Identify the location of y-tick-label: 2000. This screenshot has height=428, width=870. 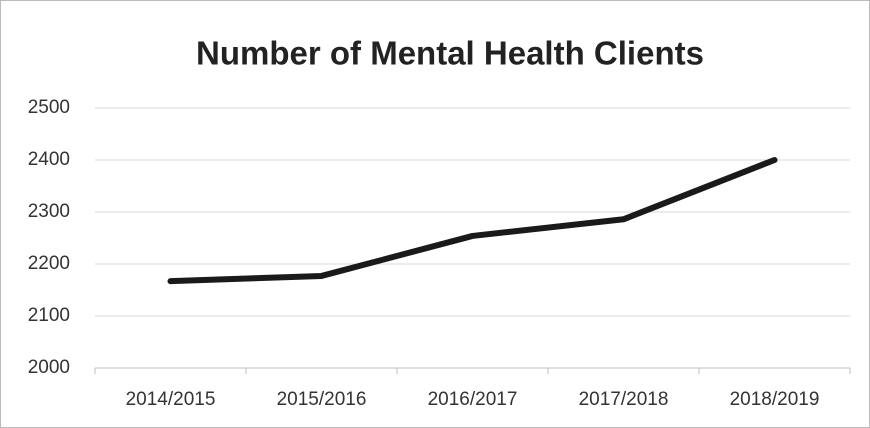
(49, 367).